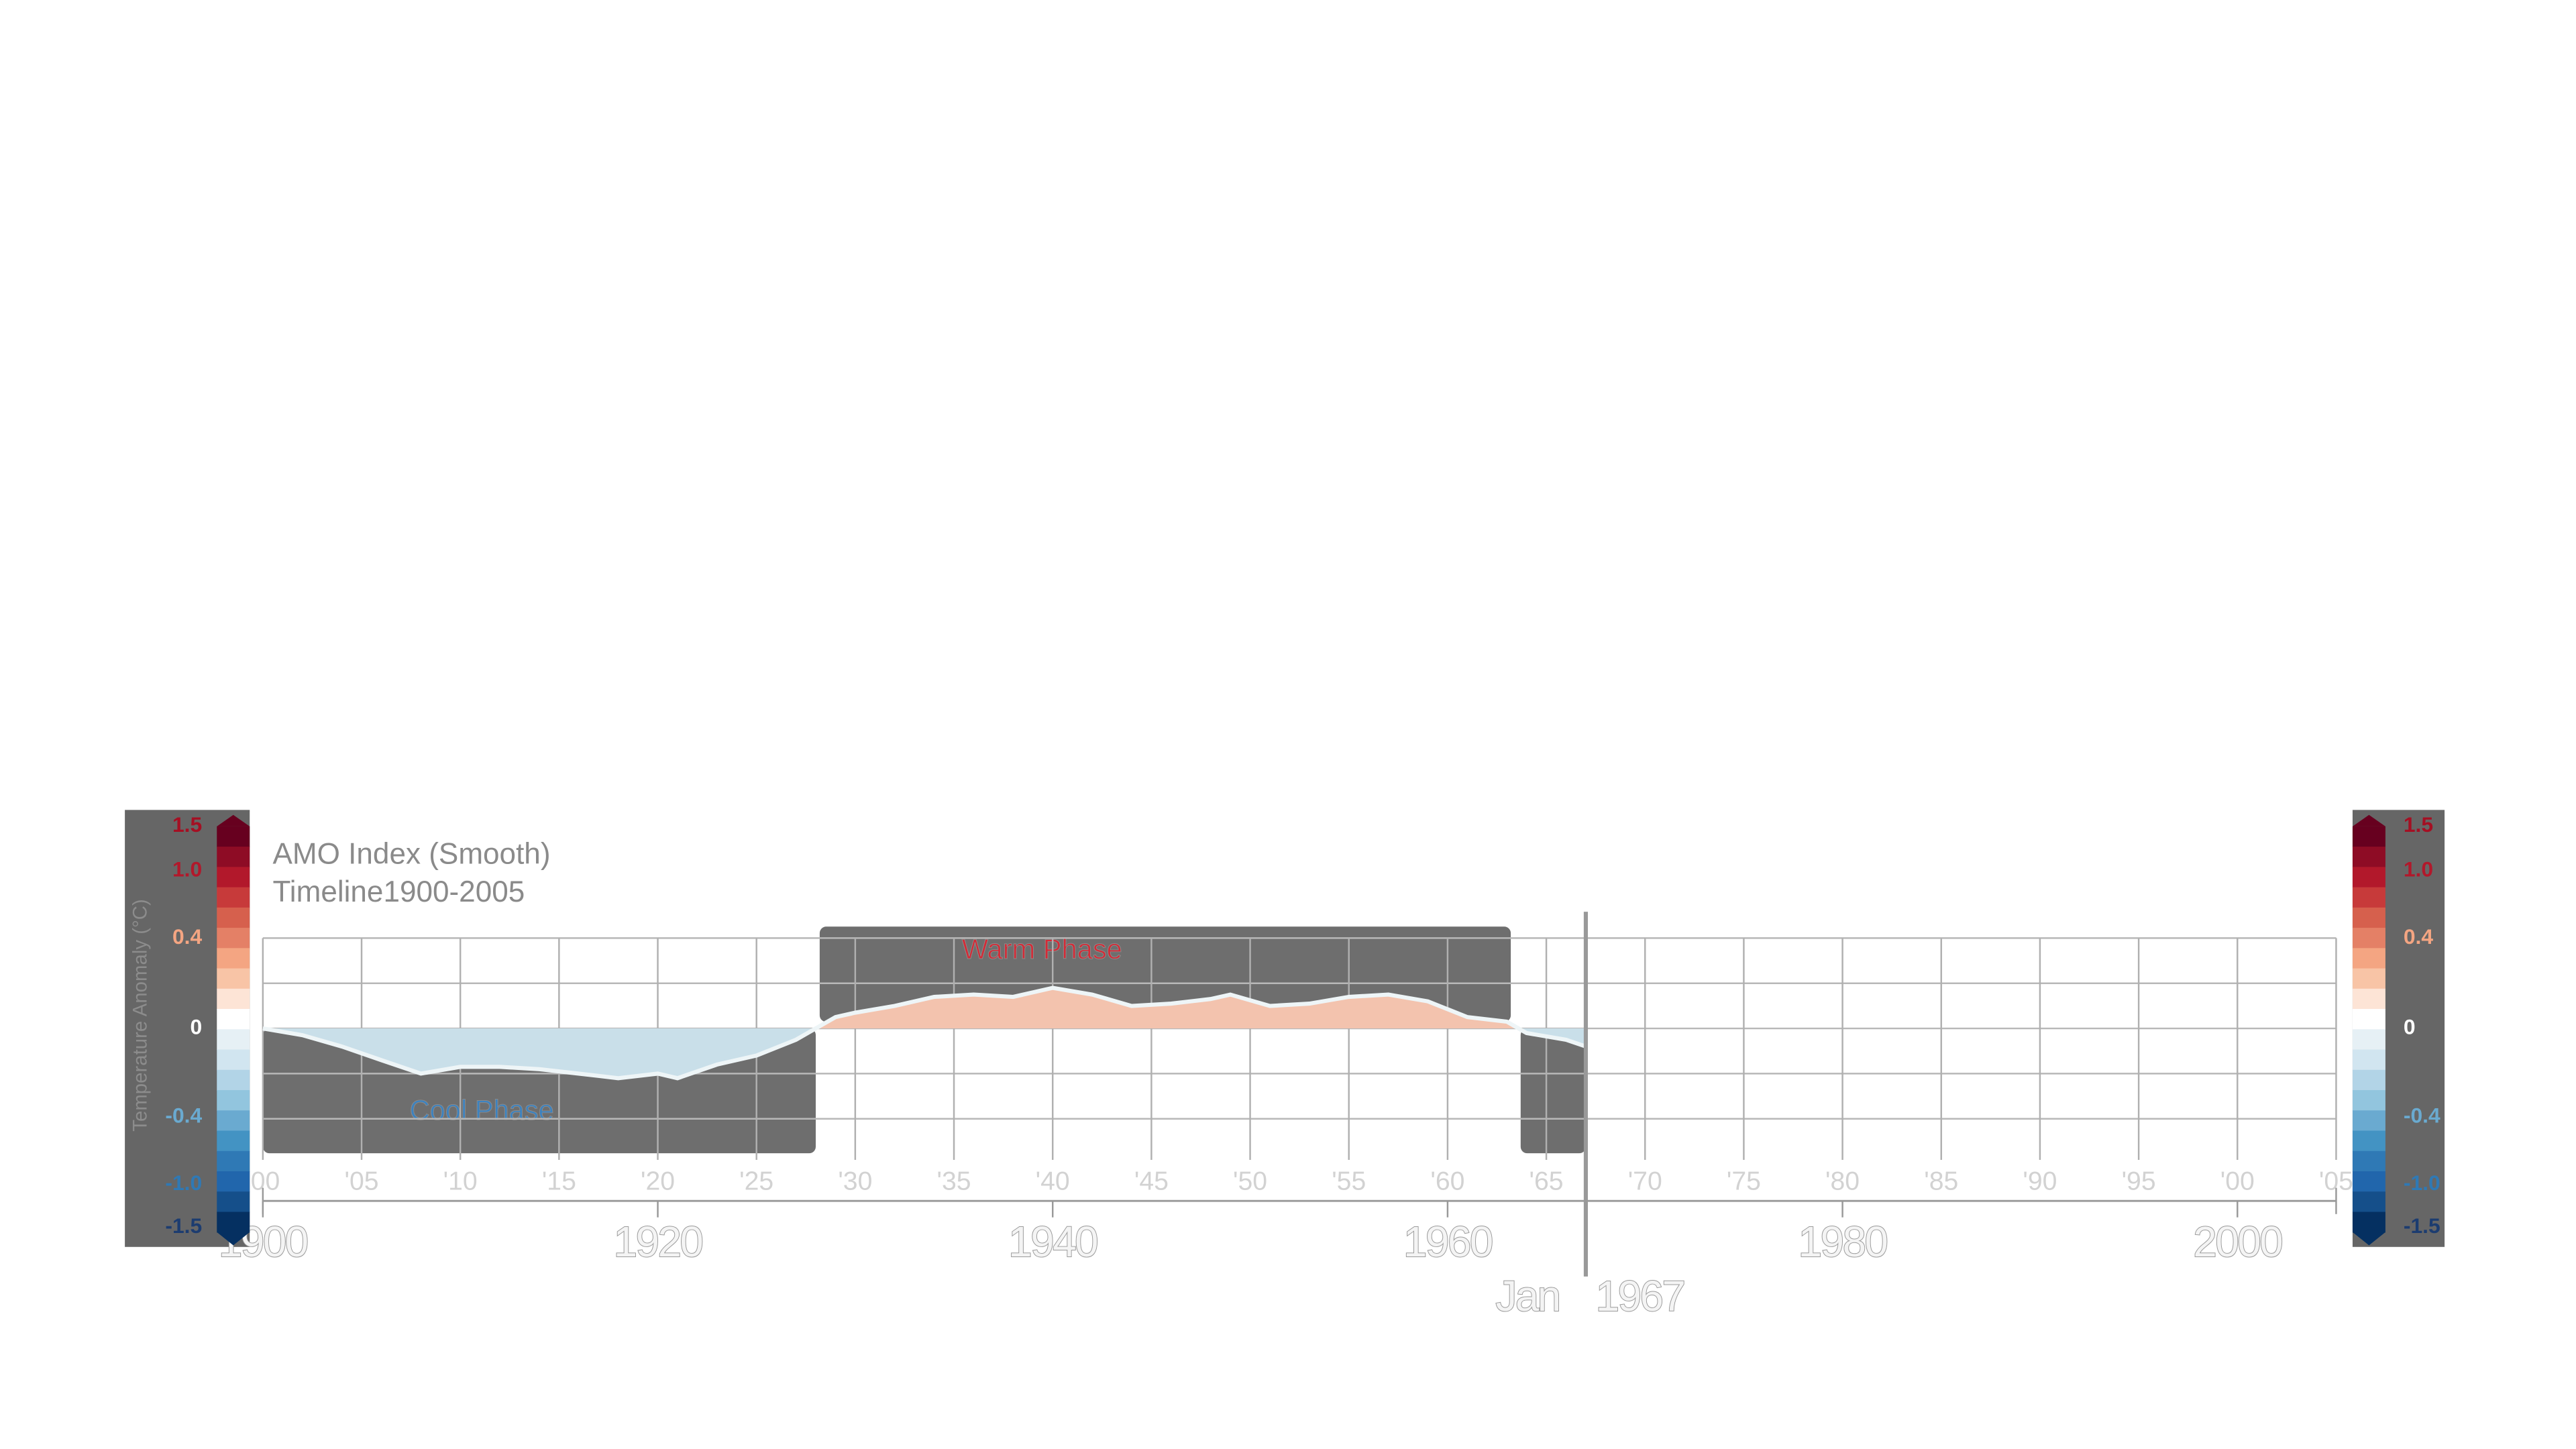  Describe the element at coordinates (1640, 1296) in the screenshot. I see `current-year: 1967` at that location.